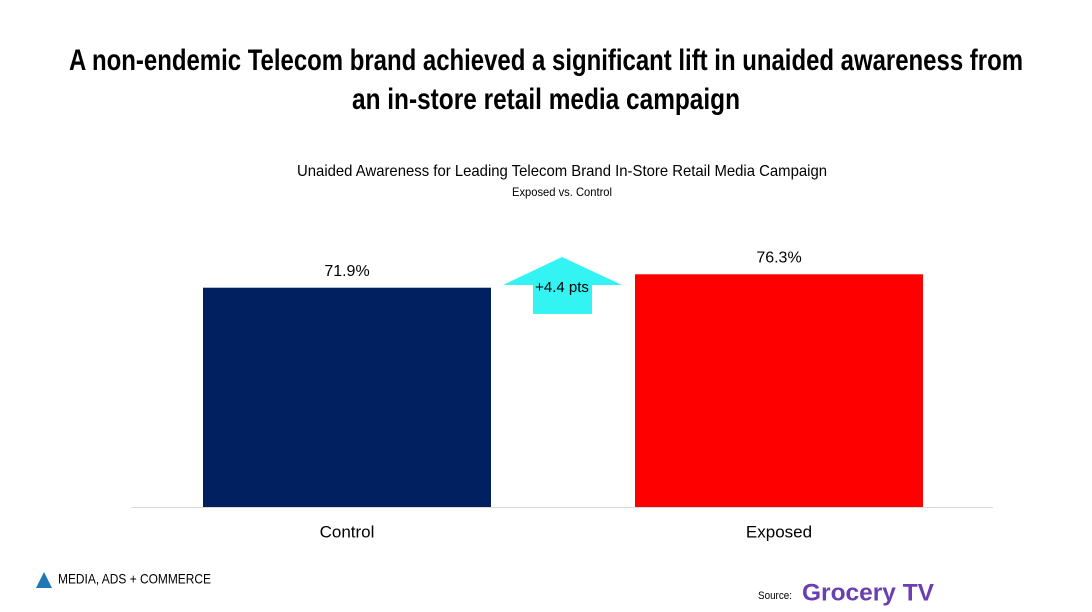 Image resolution: width=1092 pixels, height=612 pixels. I want to click on slide-title: an in-store retail media campaign, so click(546, 99).